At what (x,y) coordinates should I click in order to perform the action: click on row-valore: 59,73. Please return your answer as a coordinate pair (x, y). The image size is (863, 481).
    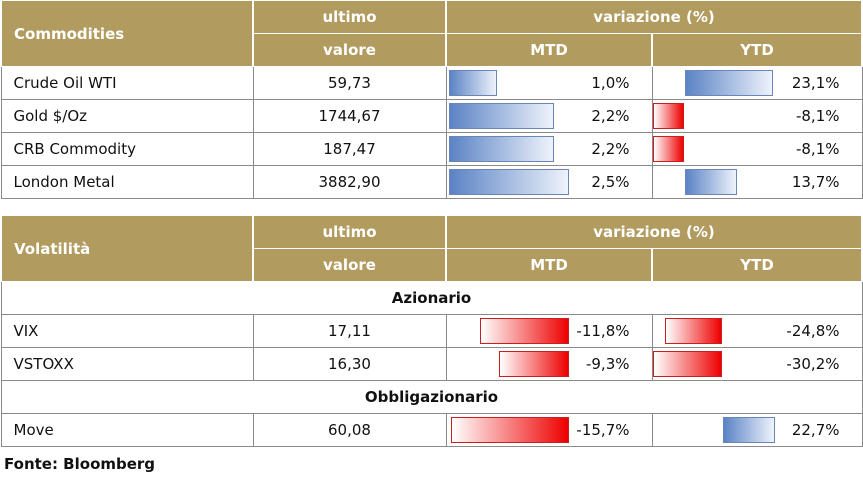
    Looking at the image, I should click on (349, 83).